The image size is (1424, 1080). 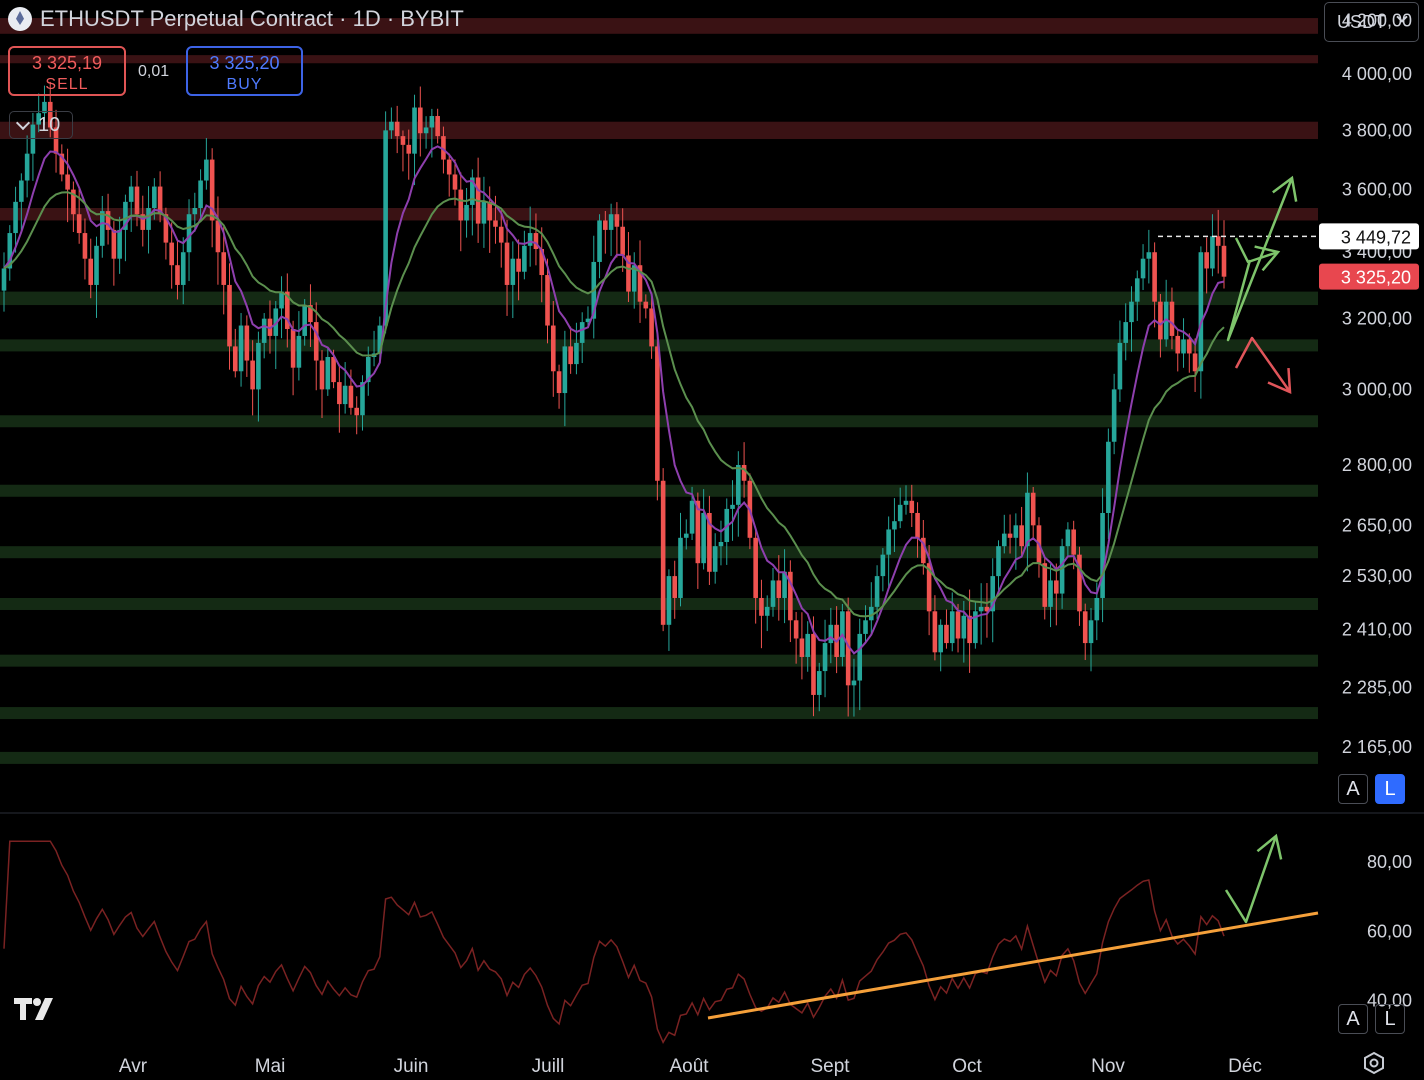 What do you see at coordinates (1390, 1019) in the screenshot?
I see `rsi-log-scale-button: L` at bounding box center [1390, 1019].